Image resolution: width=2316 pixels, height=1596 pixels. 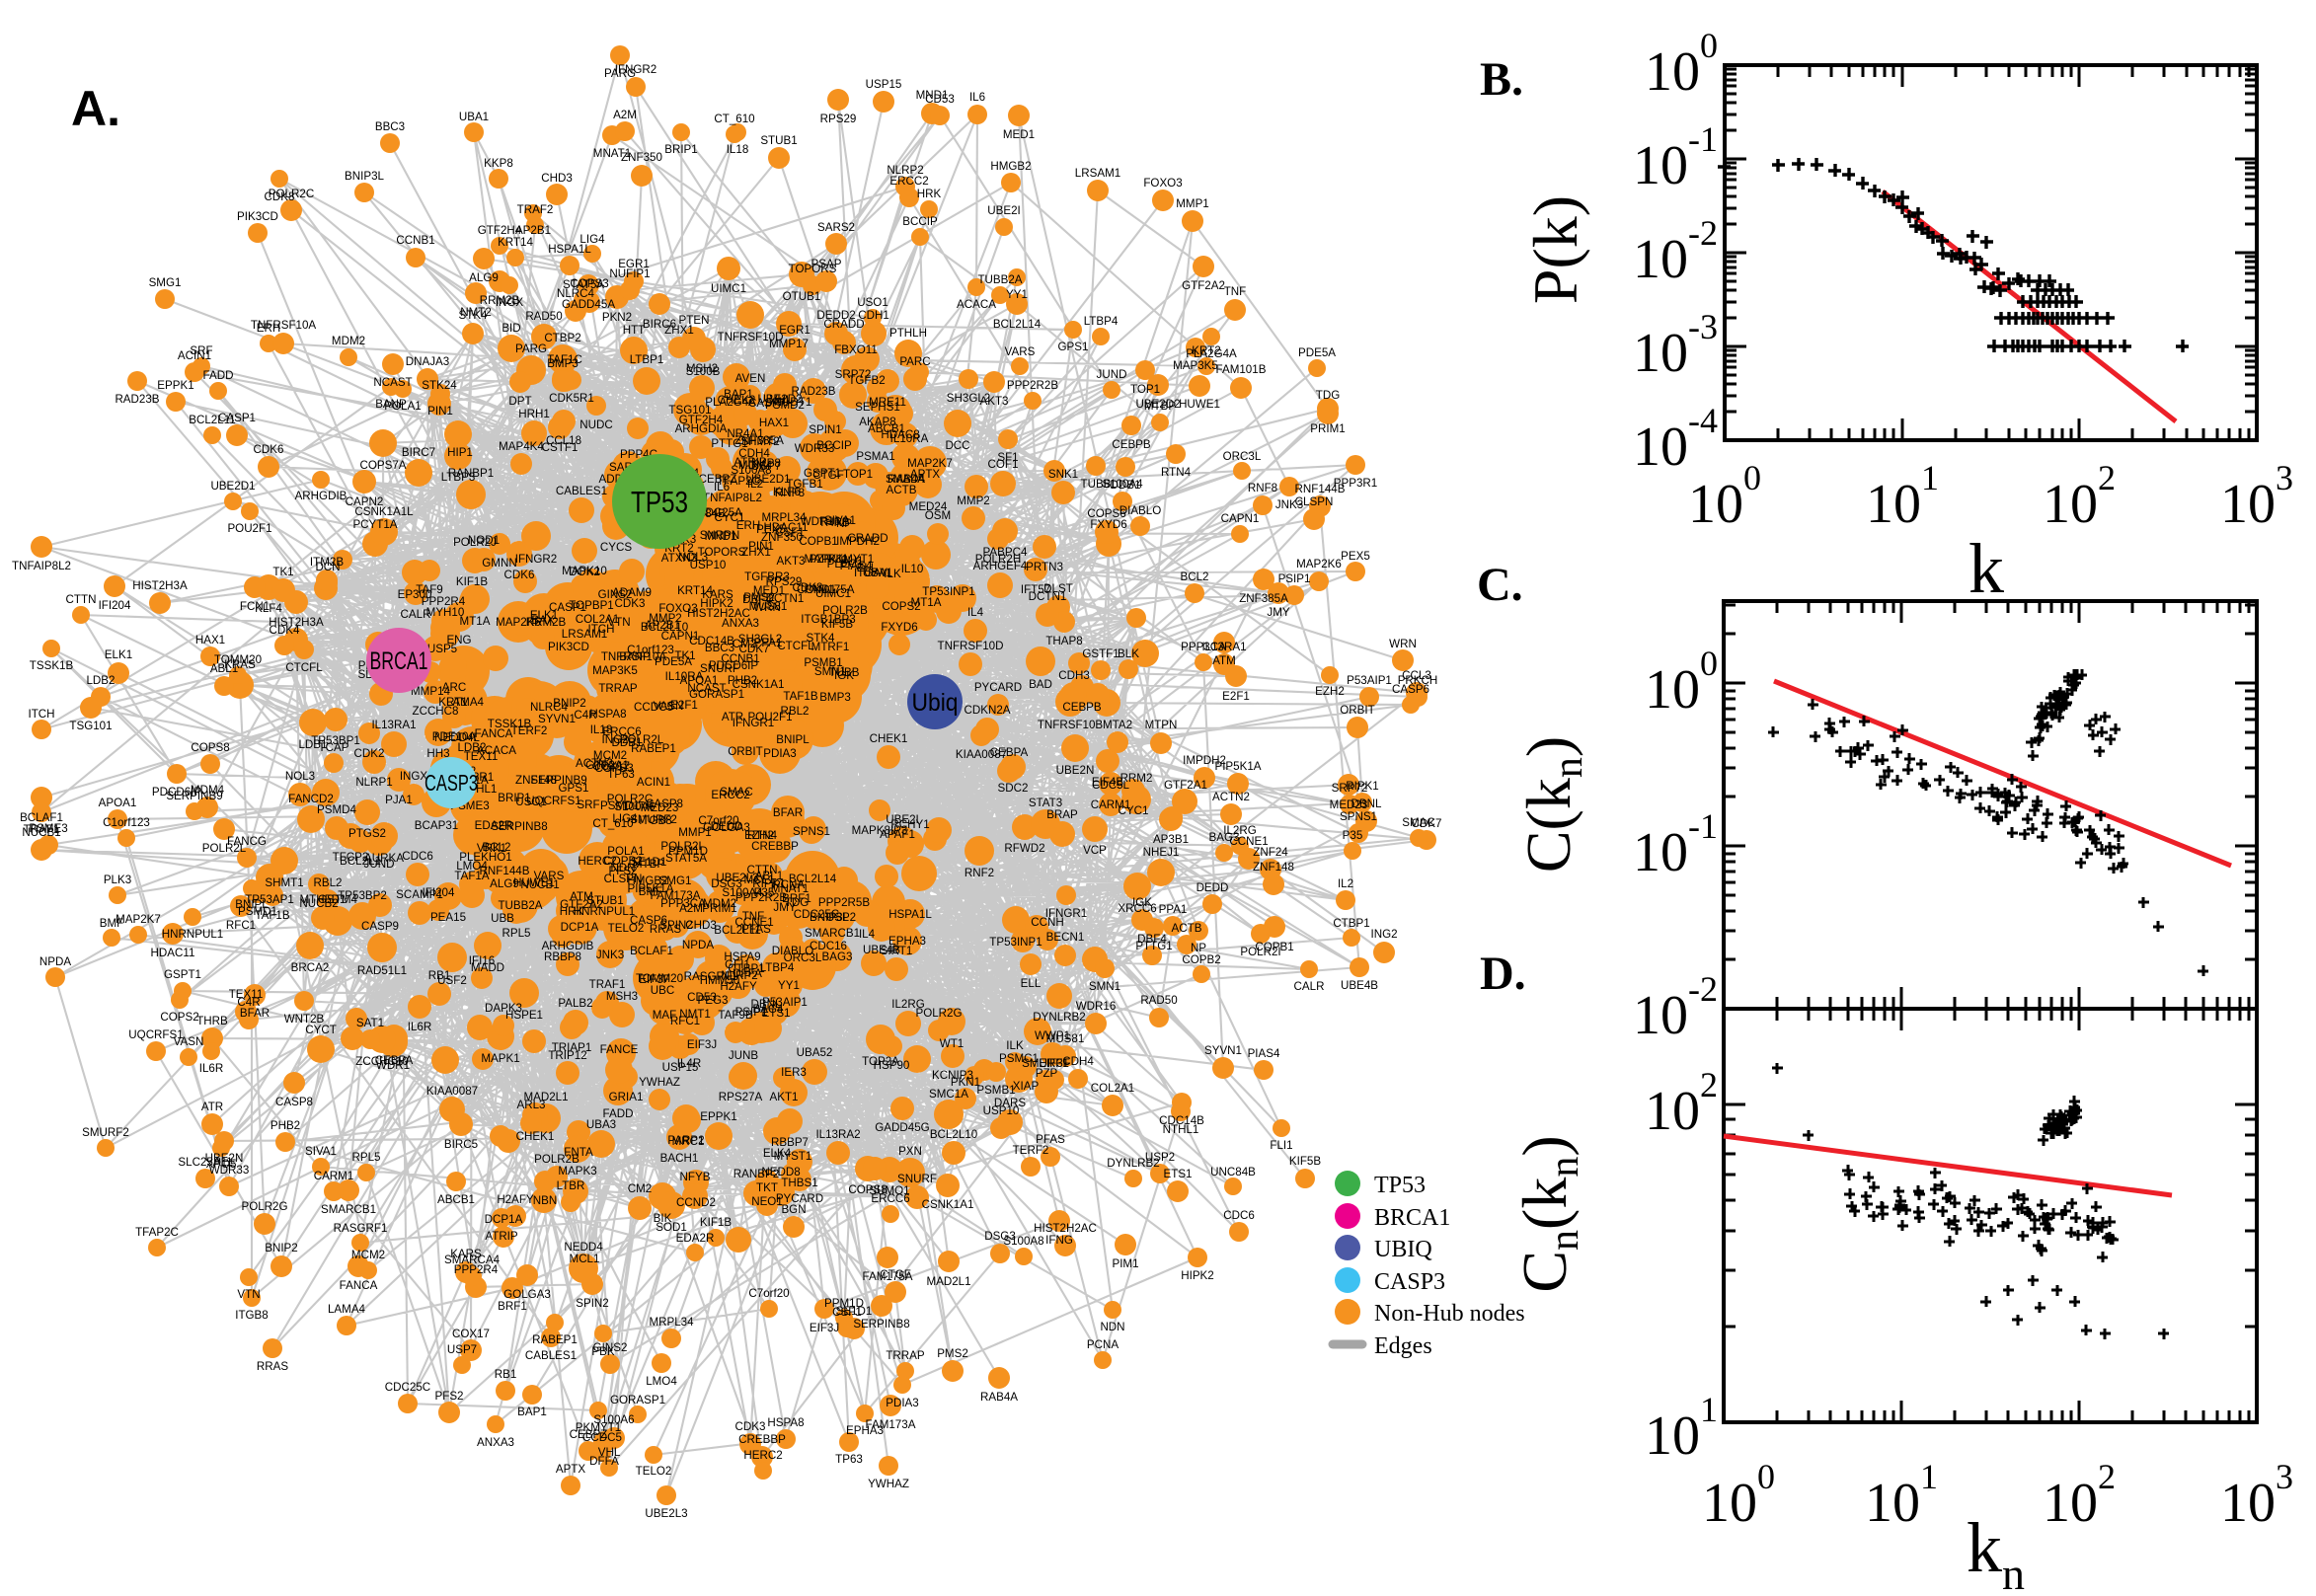 What do you see at coordinates (1112, 374) in the screenshot?
I see `svg-text: JUND` at bounding box center [1112, 374].